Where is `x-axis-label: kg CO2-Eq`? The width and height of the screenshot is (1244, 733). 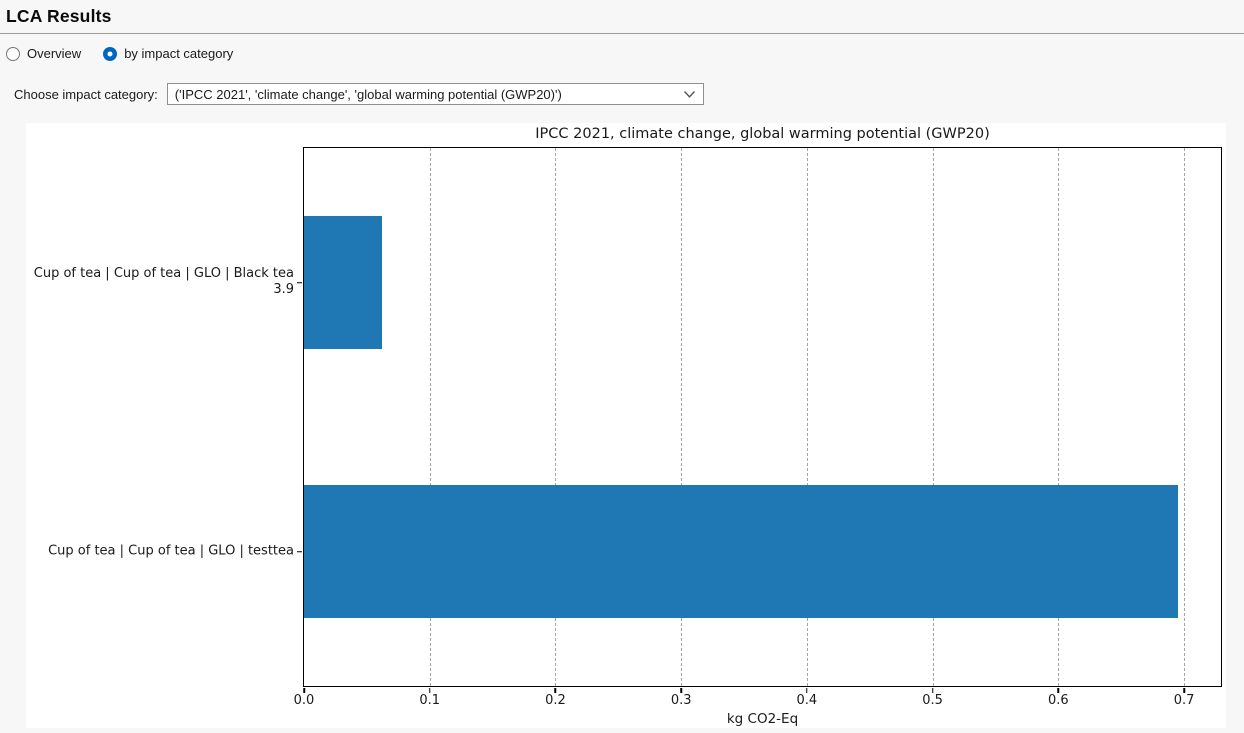 x-axis-label: kg CO2-Eq is located at coordinates (762, 719).